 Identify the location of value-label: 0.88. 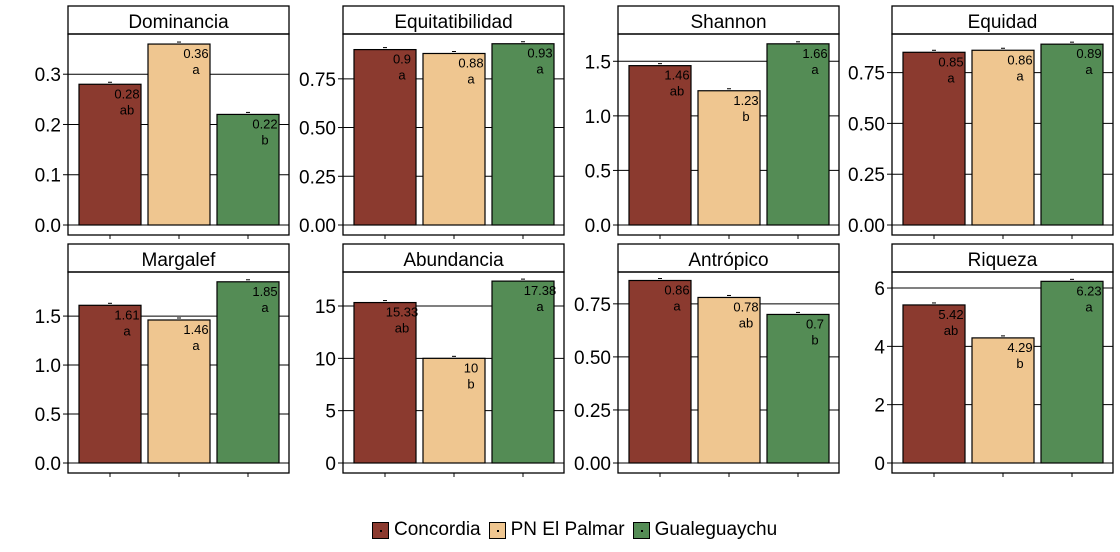
(470, 62).